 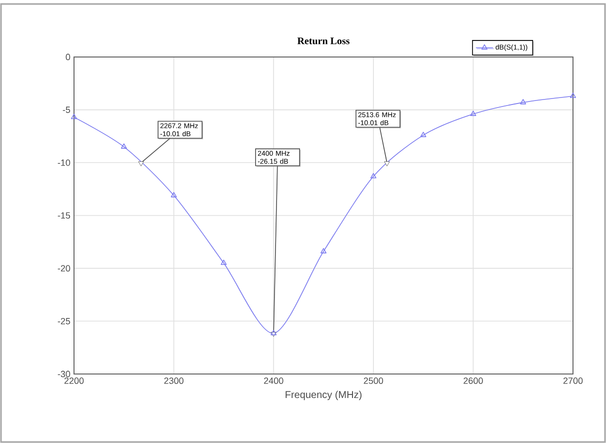 What do you see at coordinates (74, 381) in the screenshot?
I see `x-tick-label: 2200` at bounding box center [74, 381].